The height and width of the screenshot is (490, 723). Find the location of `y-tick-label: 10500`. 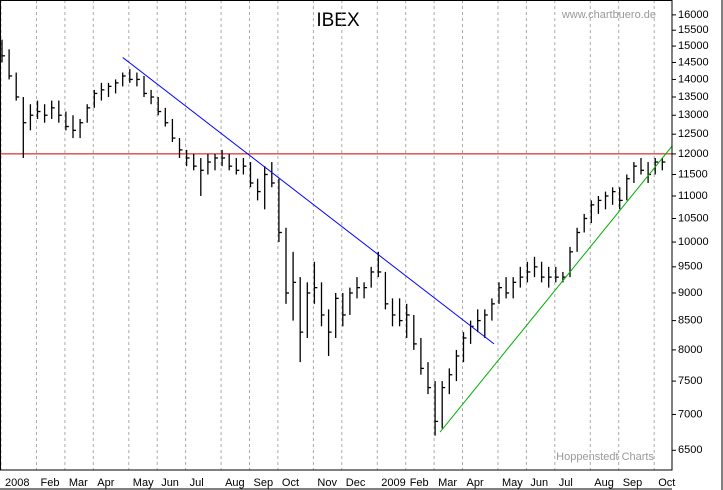

y-tick-label: 10500 is located at coordinates (693, 218).